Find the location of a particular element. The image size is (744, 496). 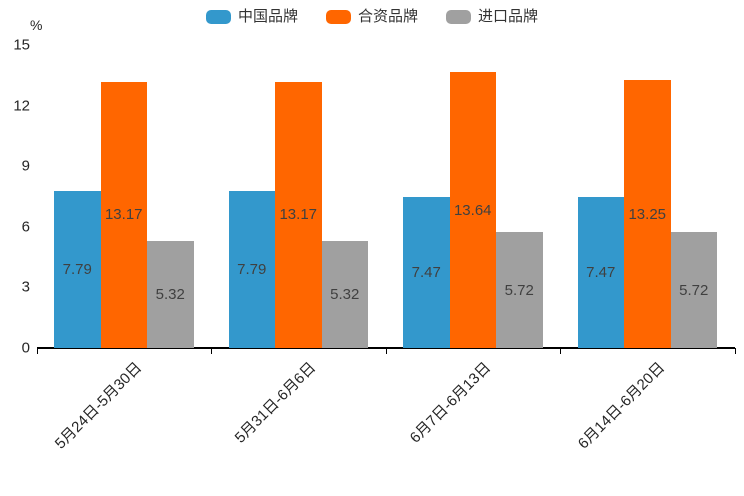

x-axis-category-label: 6月7日-6月13日 is located at coordinates (450, 403).